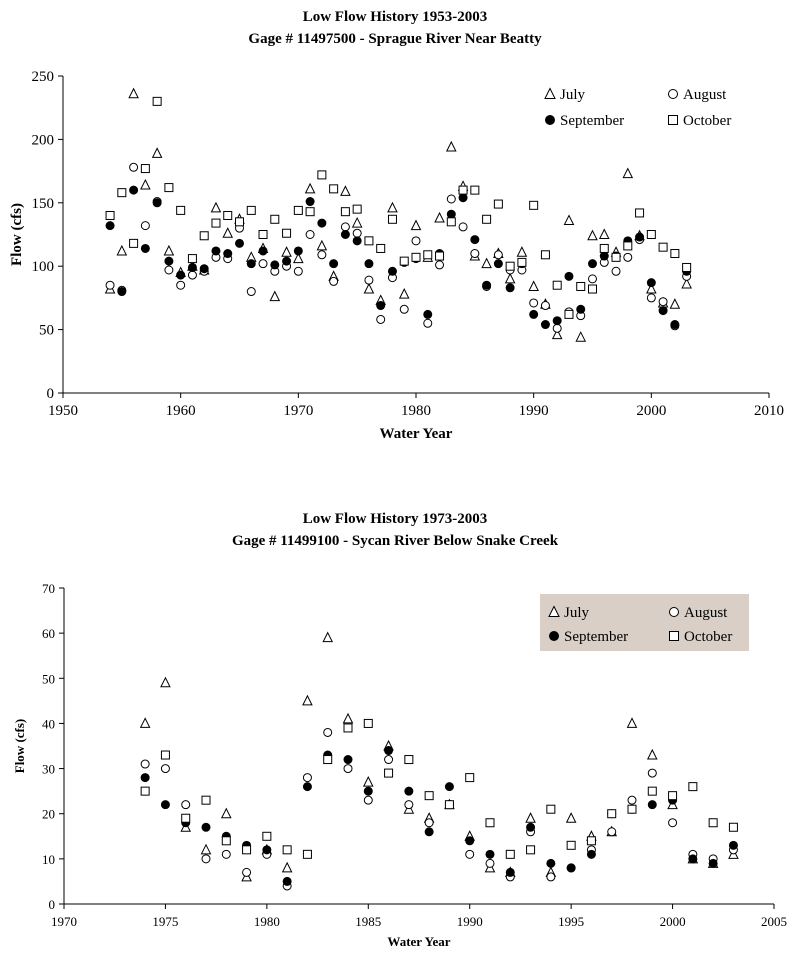 This screenshot has height=975, width=790. What do you see at coordinates (769, 411) in the screenshot?
I see `x-tick-label: 2010` at bounding box center [769, 411].